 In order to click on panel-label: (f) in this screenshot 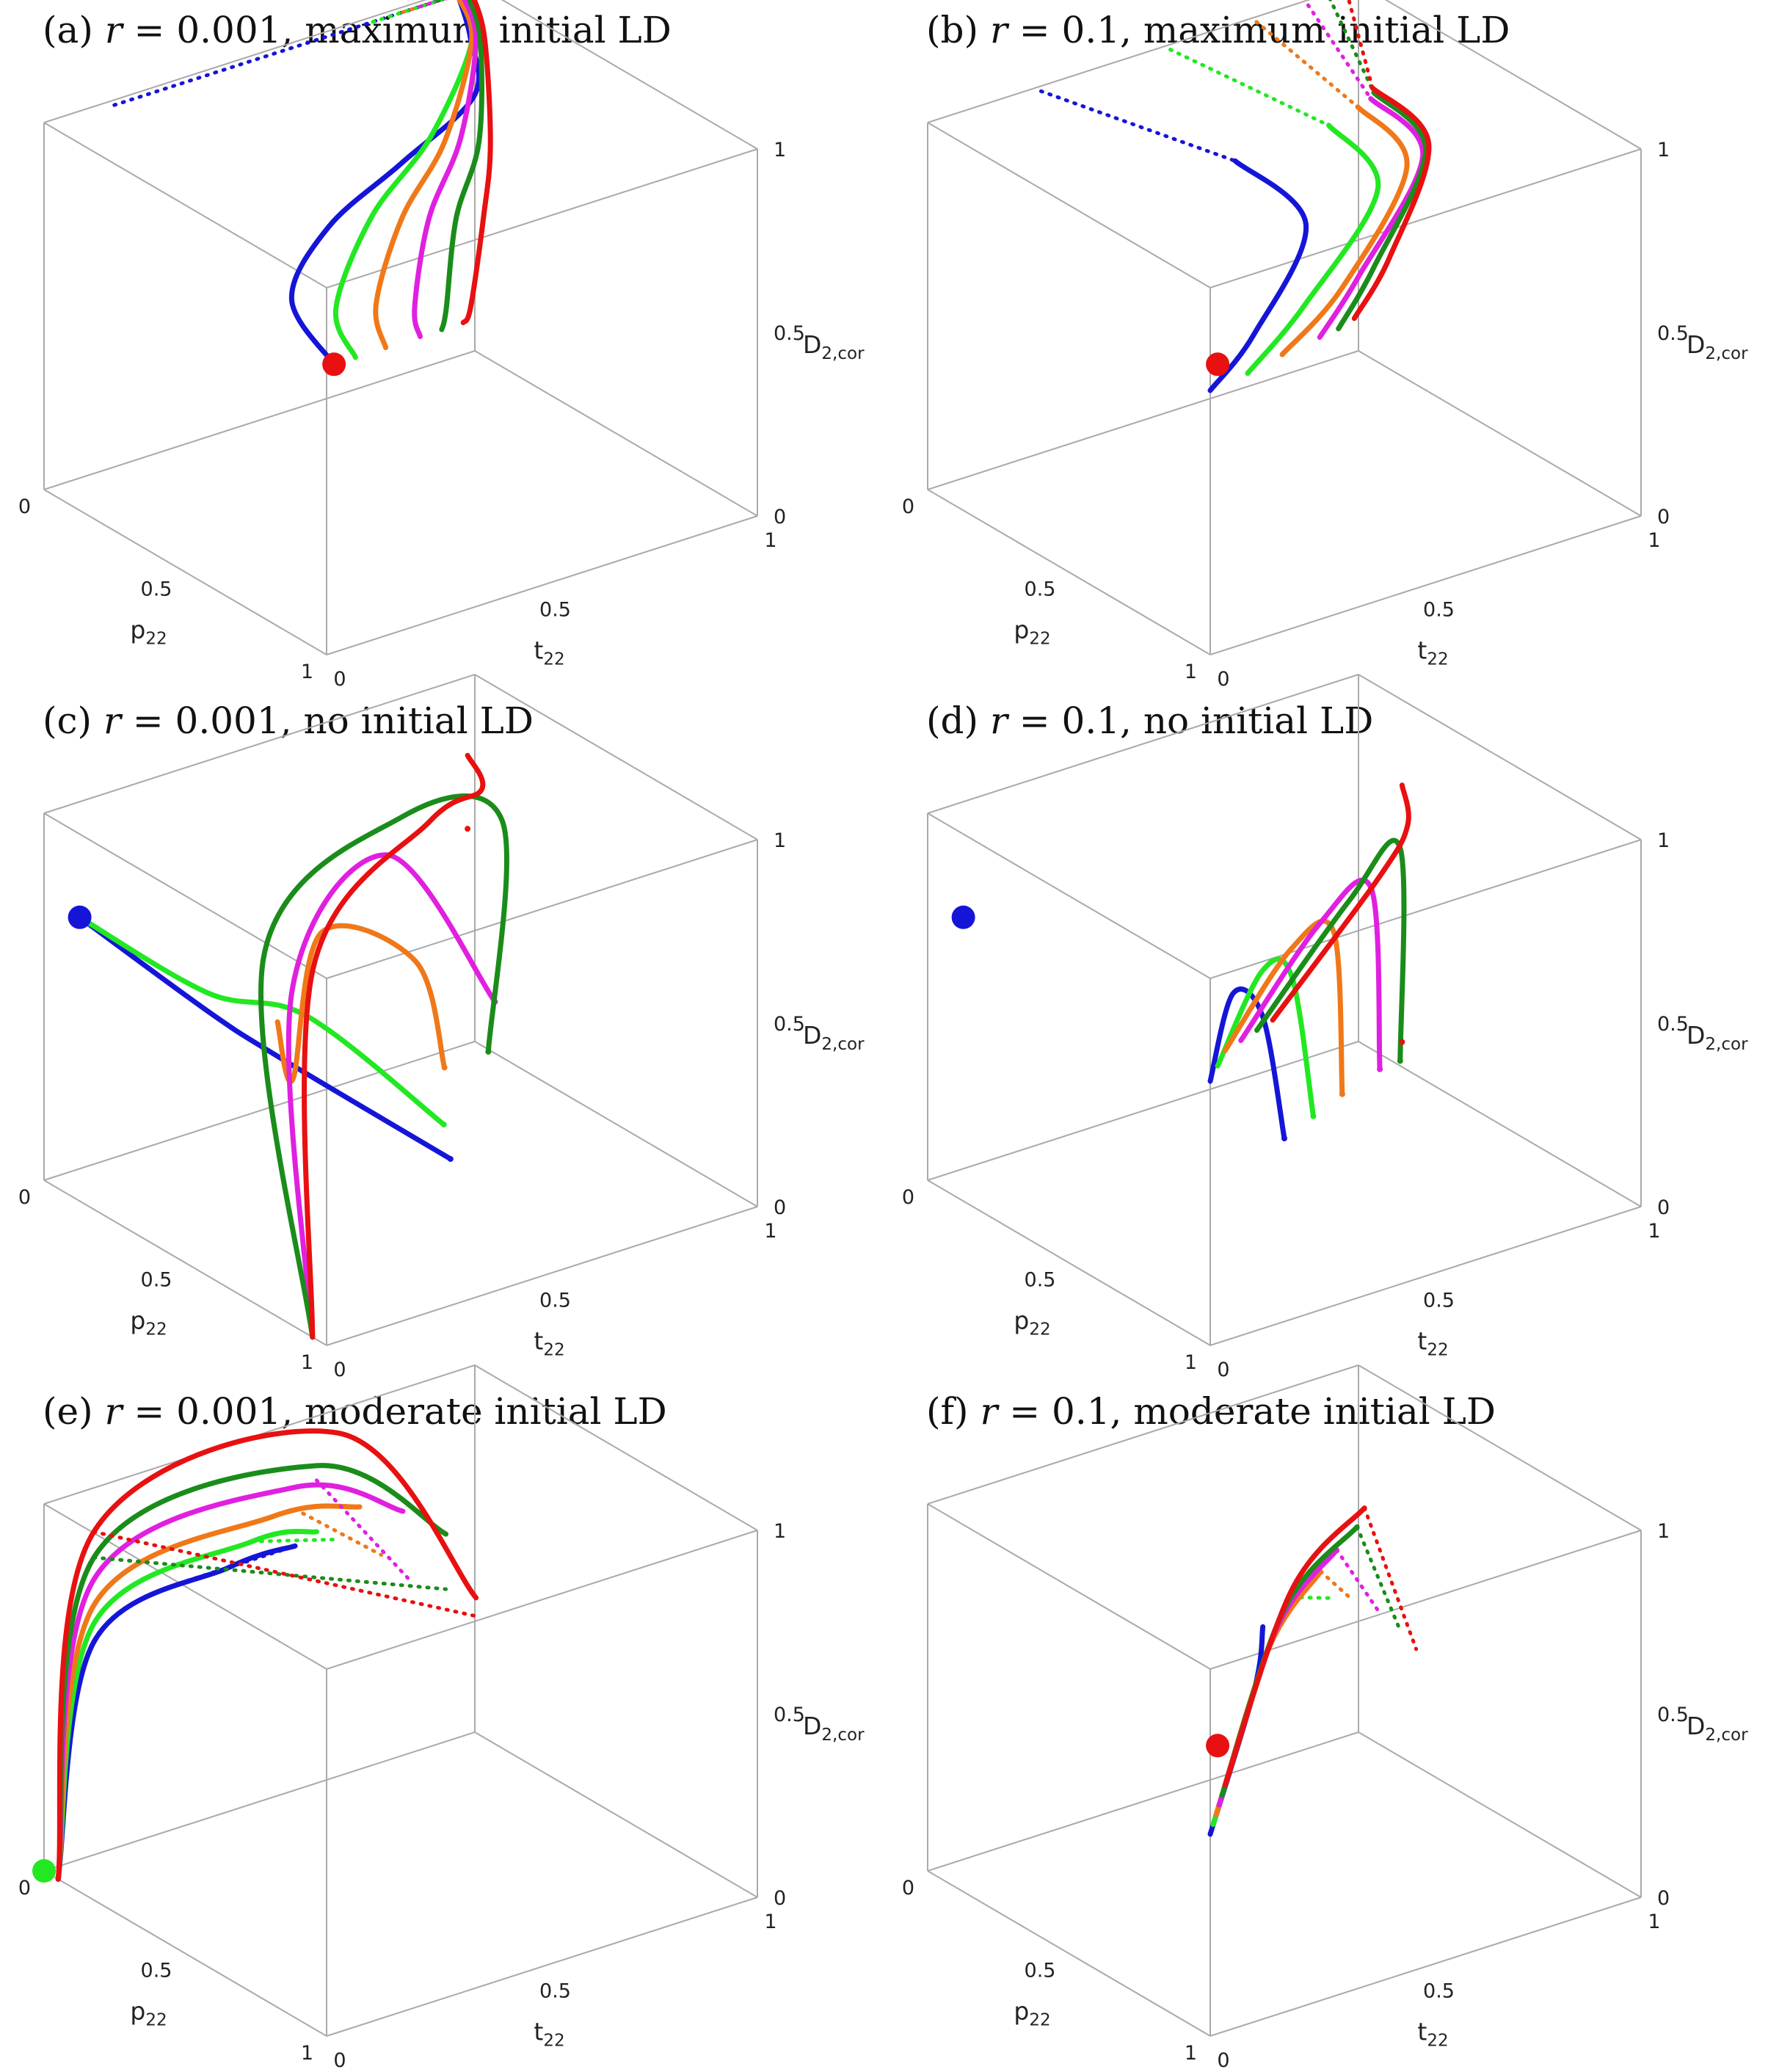, I will do `click(948, 1411)`.